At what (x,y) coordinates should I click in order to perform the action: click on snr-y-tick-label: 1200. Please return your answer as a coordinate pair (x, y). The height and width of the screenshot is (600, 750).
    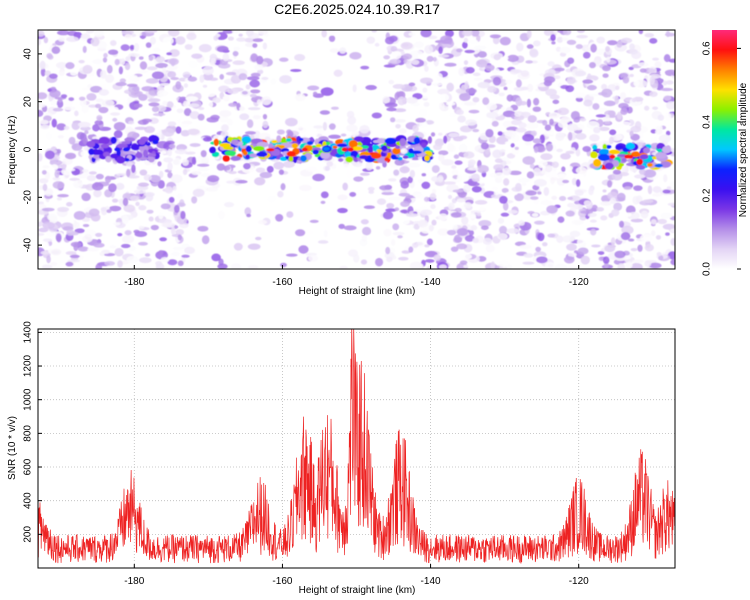
    Looking at the image, I should click on (28, 365).